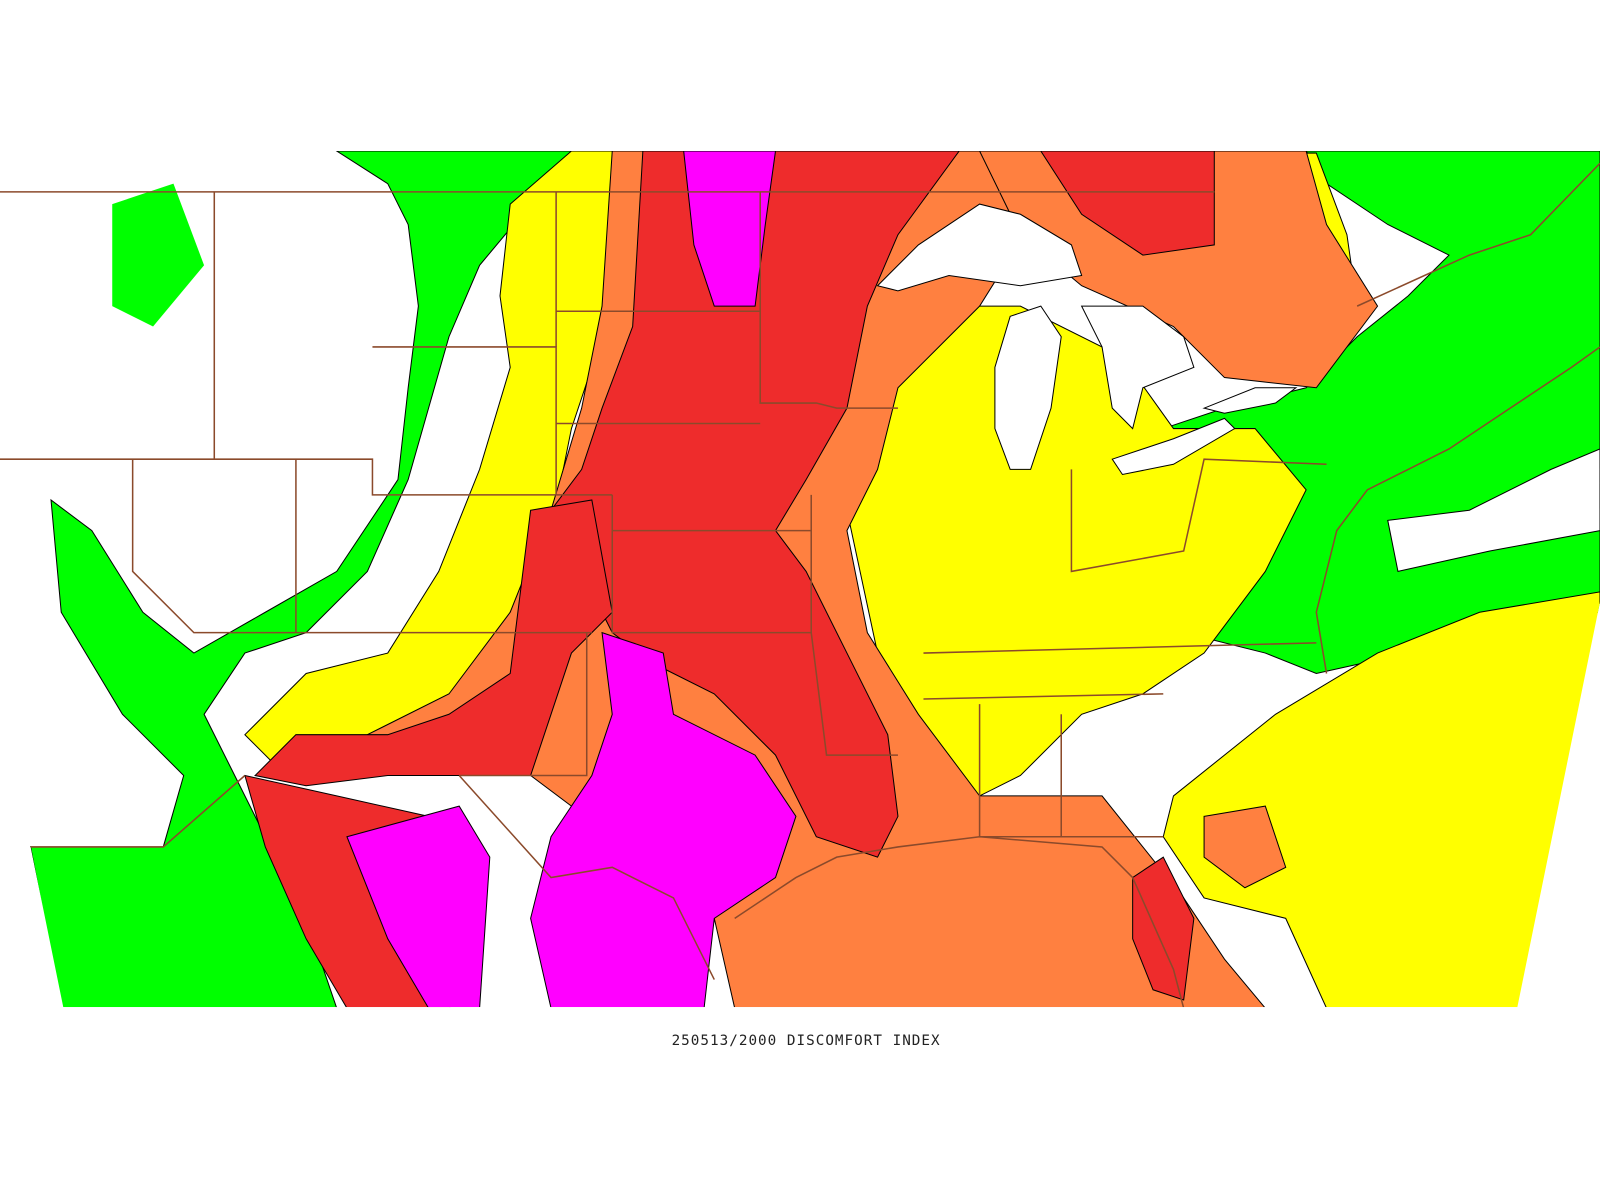 This screenshot has height=1200, width=1600. Describe the element at coordinates (806, 1041) in the screenshot. I see `map-caption: 250513/2000 DISCOMFORT INDEX` at that location.